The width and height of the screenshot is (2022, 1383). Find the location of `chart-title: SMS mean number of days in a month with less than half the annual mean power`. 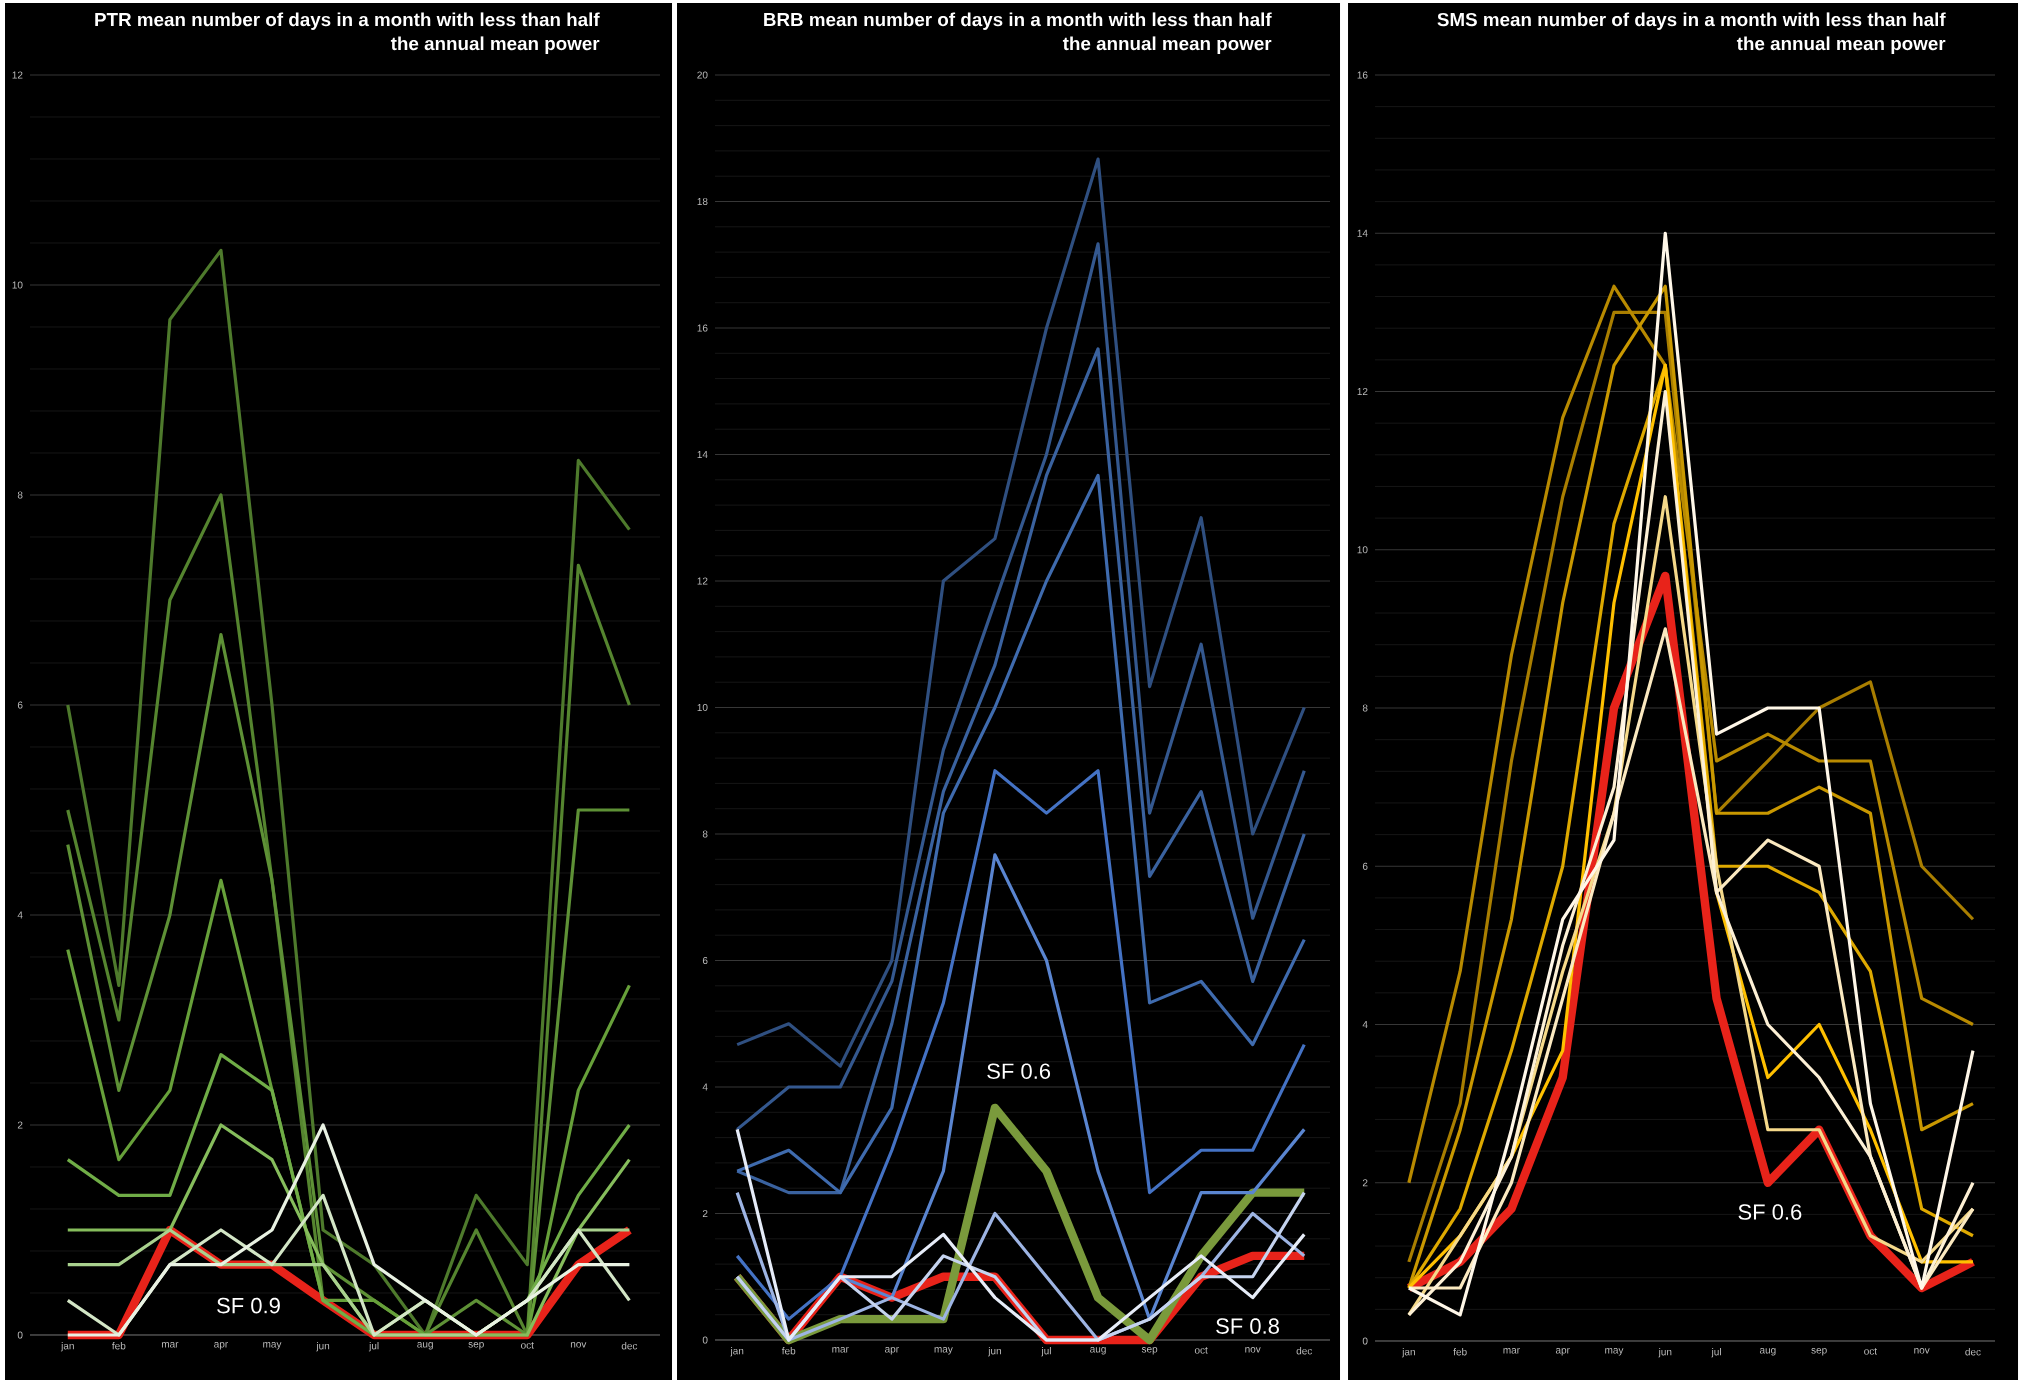

chart-title: SMS mean number of days in a month with less than half the annual mean power is located at coordinates (1691, 33).